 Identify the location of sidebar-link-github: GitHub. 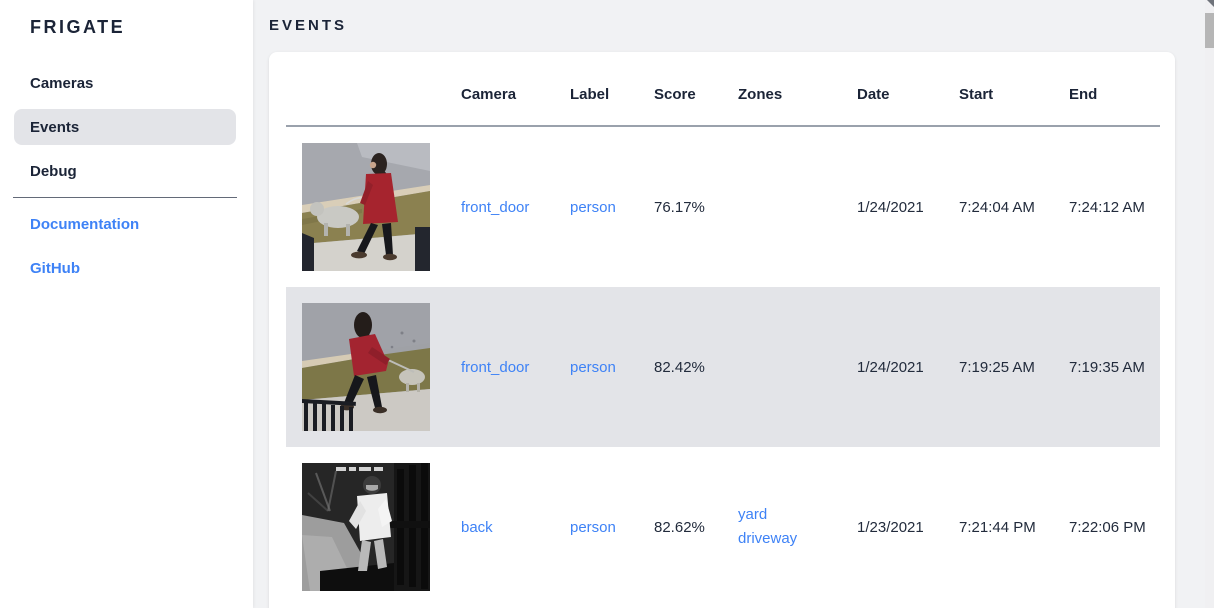
(125, 268).